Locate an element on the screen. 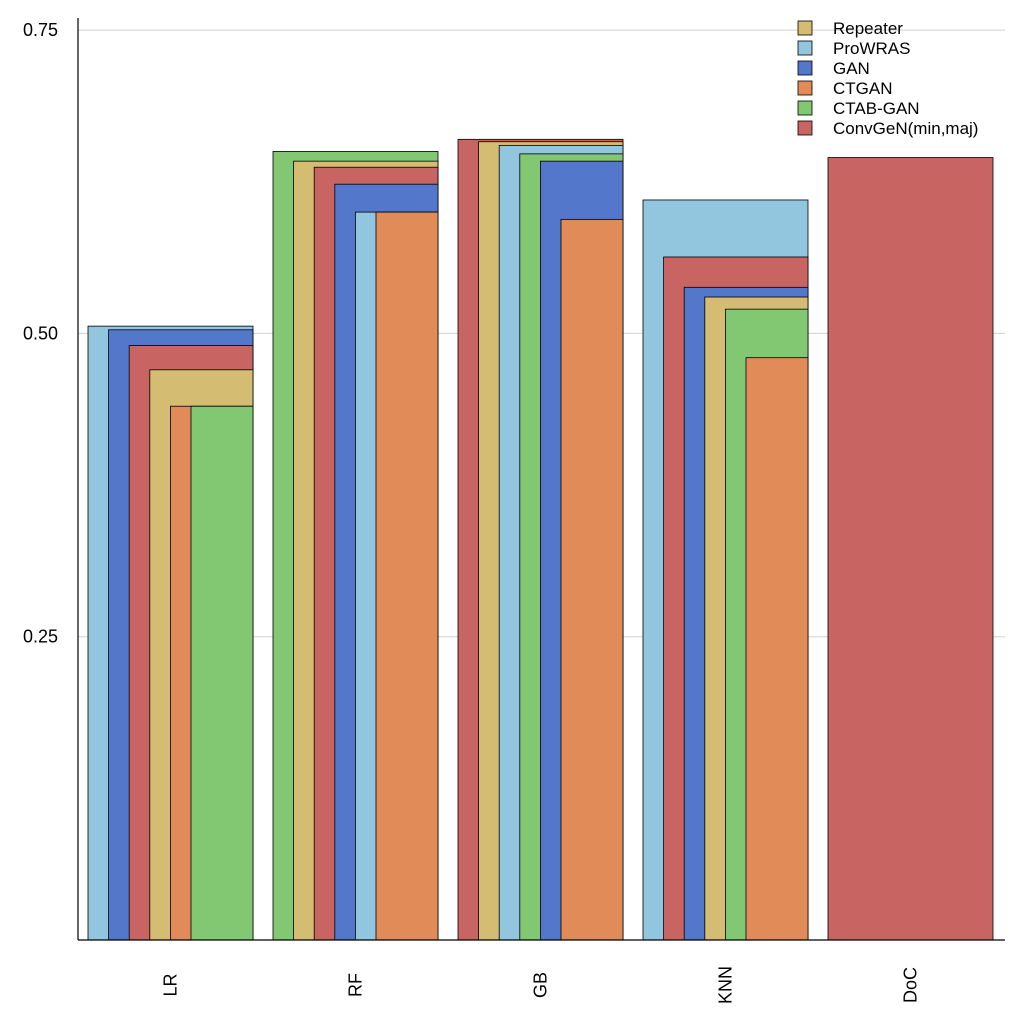 The width and height of the screenshot is (1024, 1029). bar-rf-ctgan is located at coordinates (407, 576).